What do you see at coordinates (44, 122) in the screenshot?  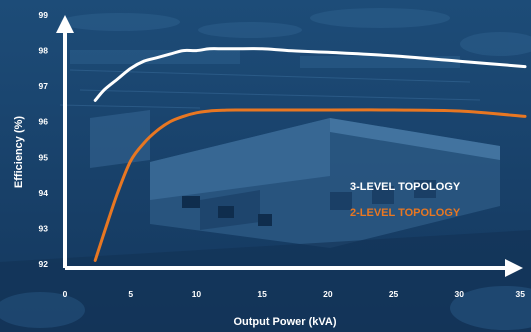 I see `y-tick-label: 96` at bounding box center [44, 122].